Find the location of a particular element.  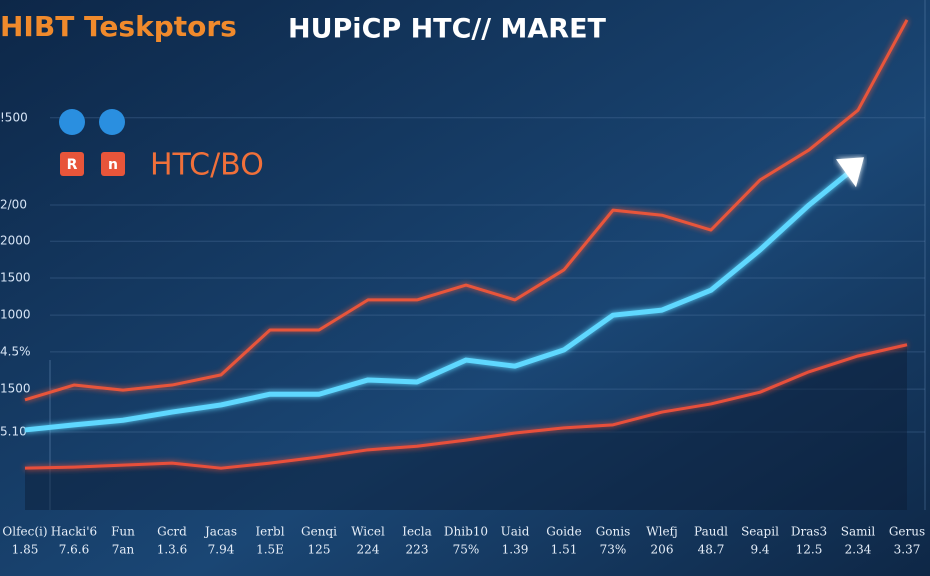

x-tick-value: 125 is located at coordinates (319, 550).